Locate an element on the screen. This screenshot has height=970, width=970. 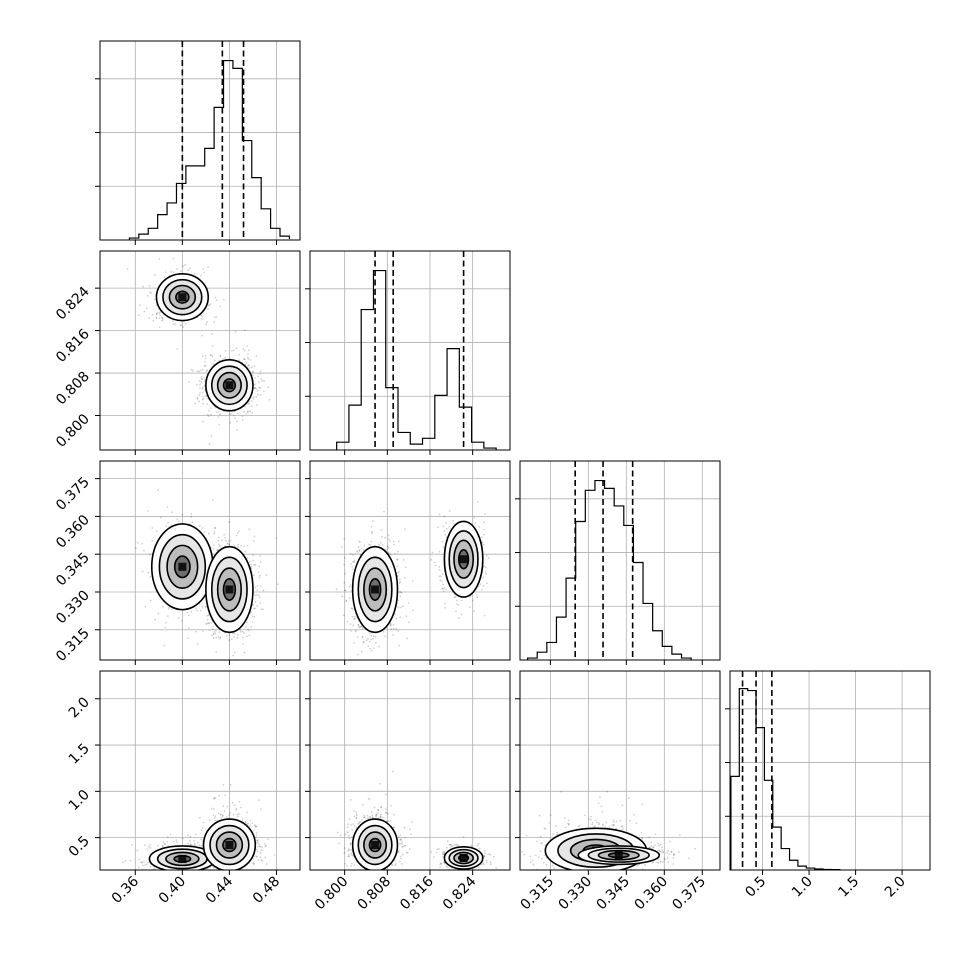
histogram is located at coordinates (785, 779).